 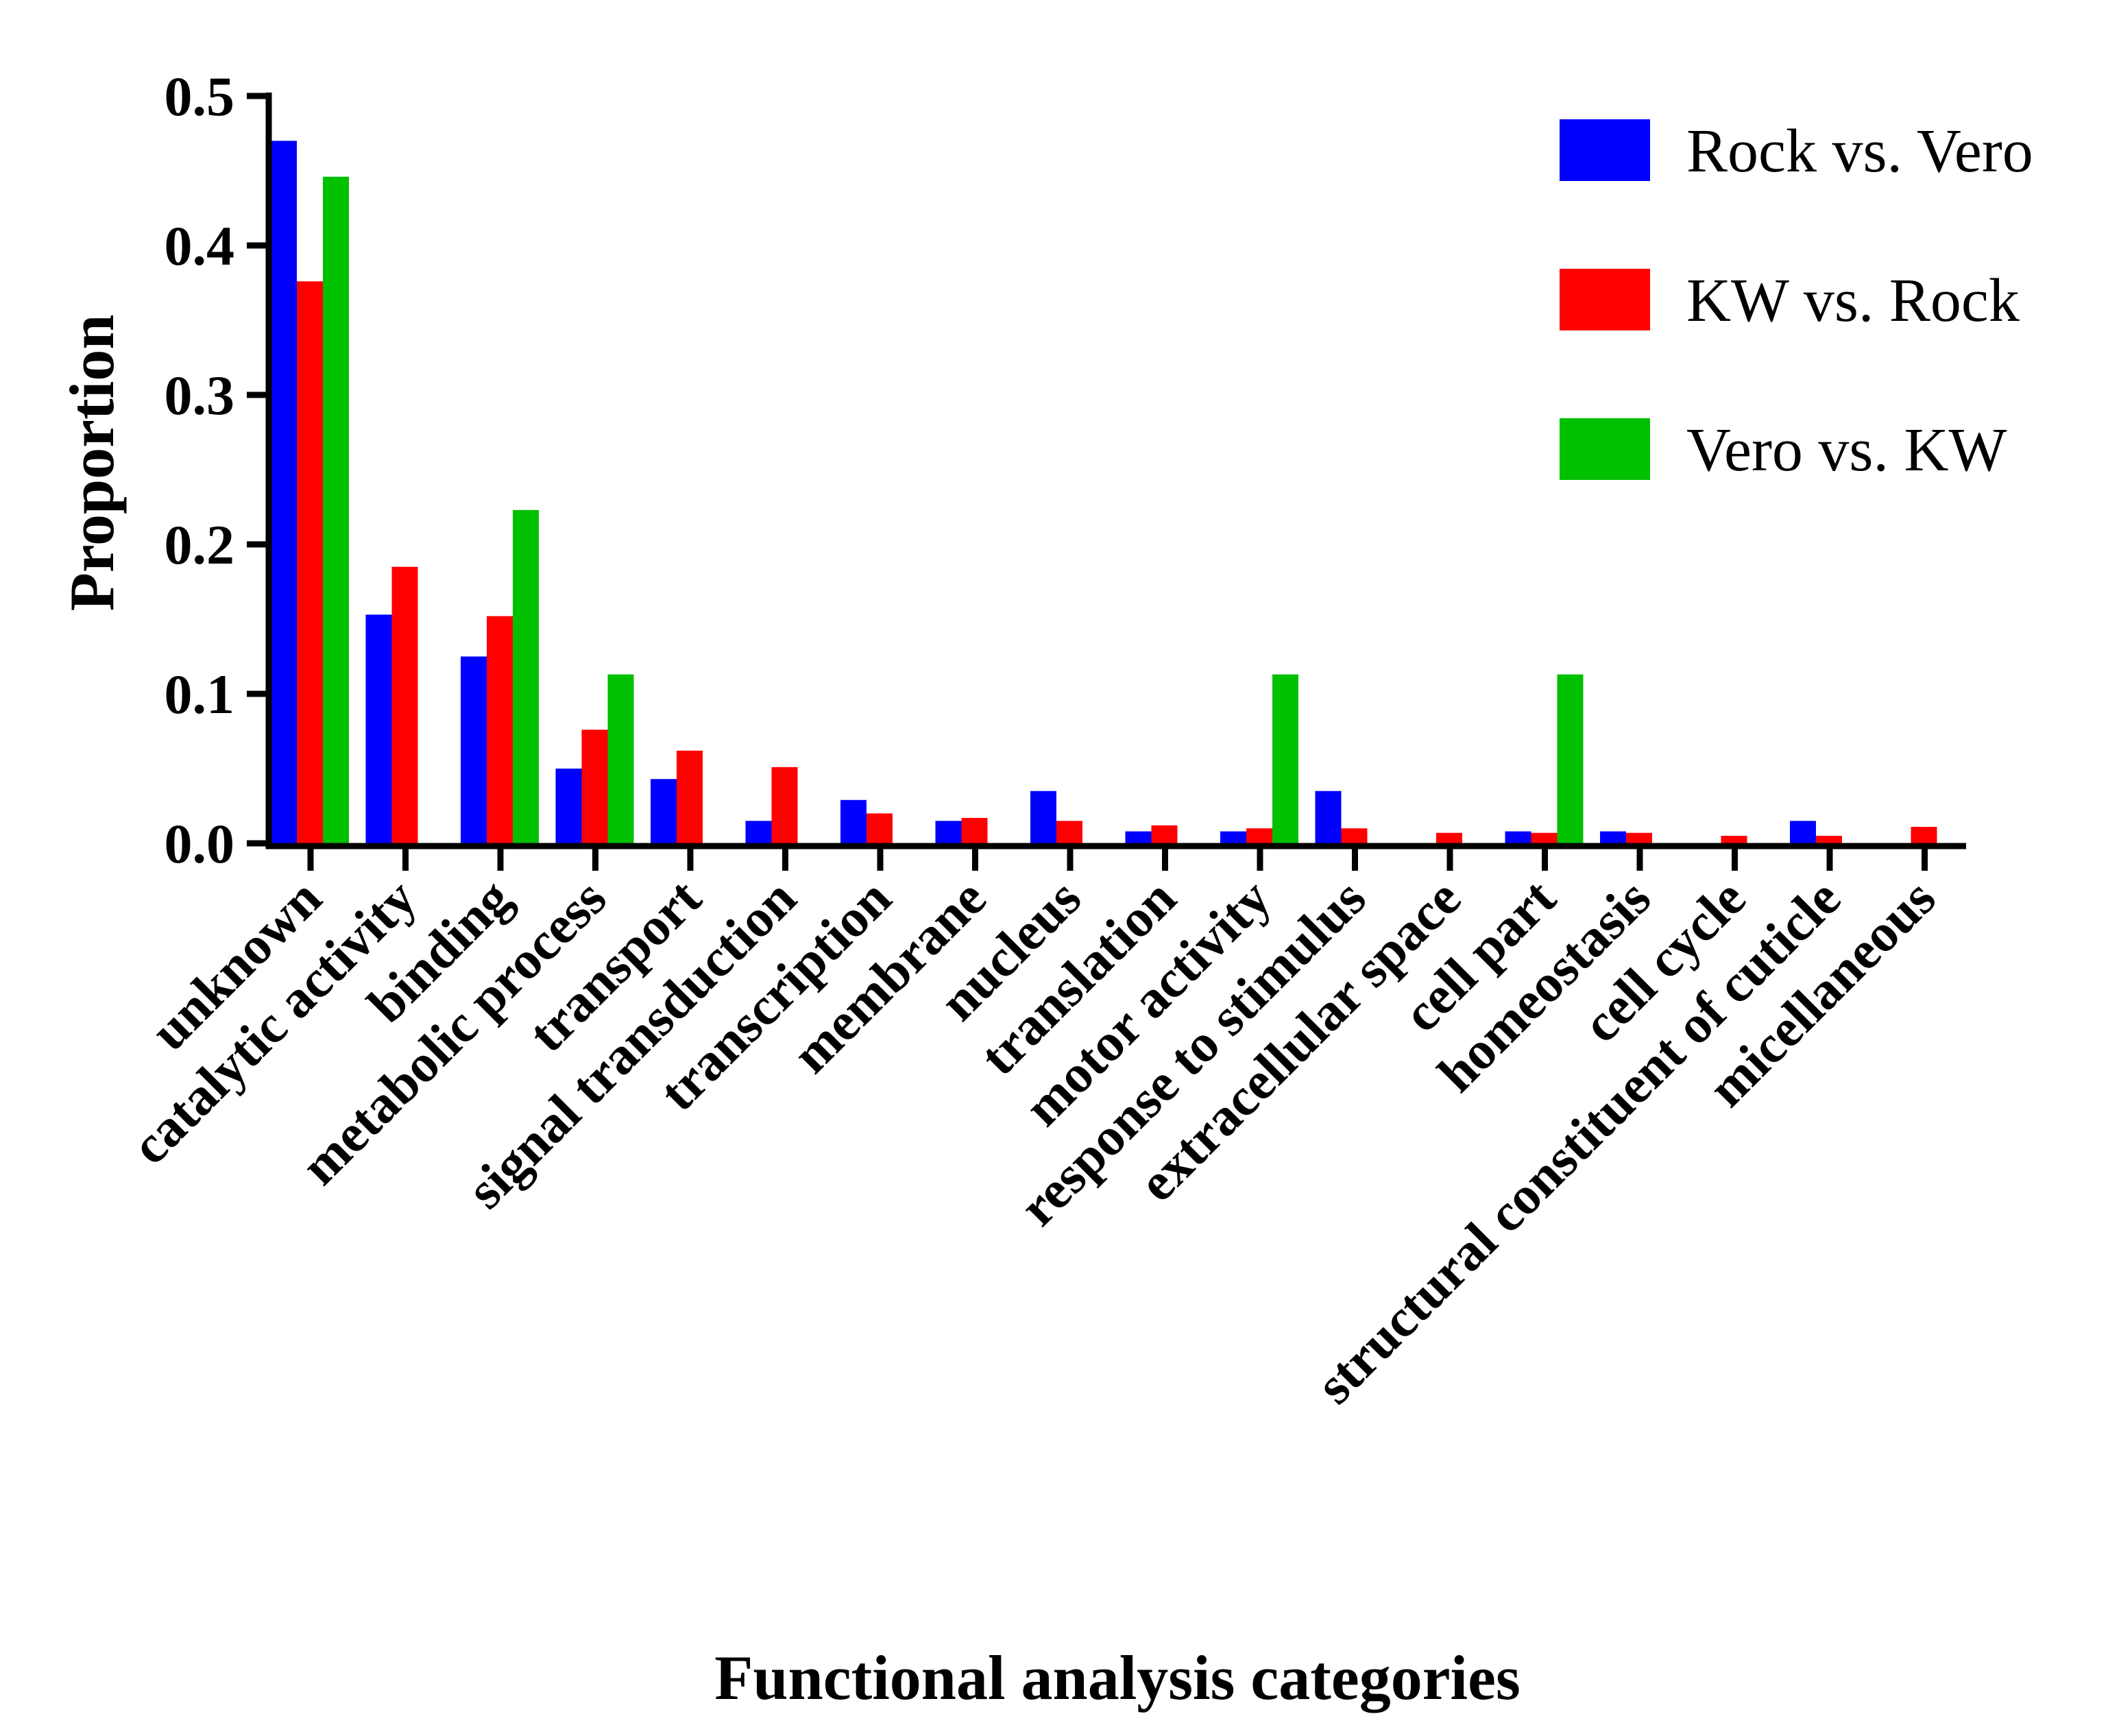 What do you see at coordinates (1803, 832) in the screenshot?
I see `bar-rock-vs-vero-structural-constituent-of-cuticle` at bounding box center [1803, 832].